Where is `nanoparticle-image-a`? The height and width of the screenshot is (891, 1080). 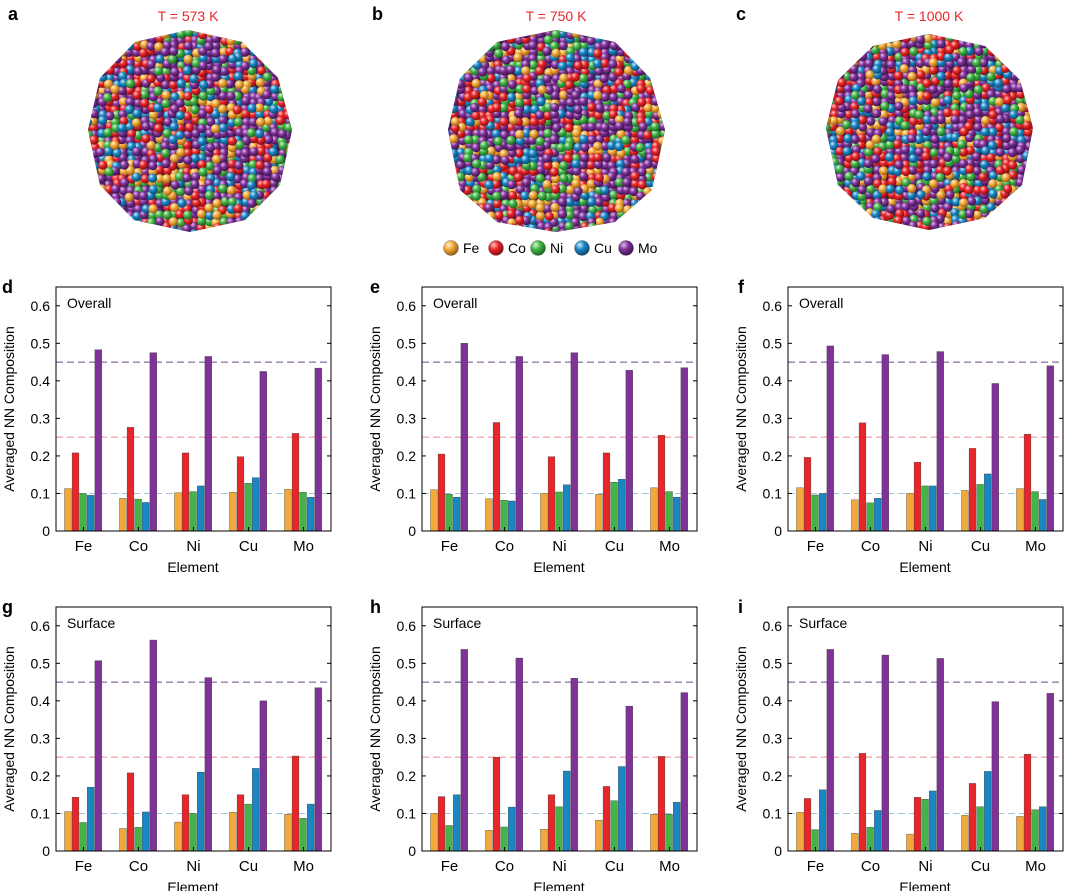
nanoparticle-image-a is located at coordinates (190, 131).